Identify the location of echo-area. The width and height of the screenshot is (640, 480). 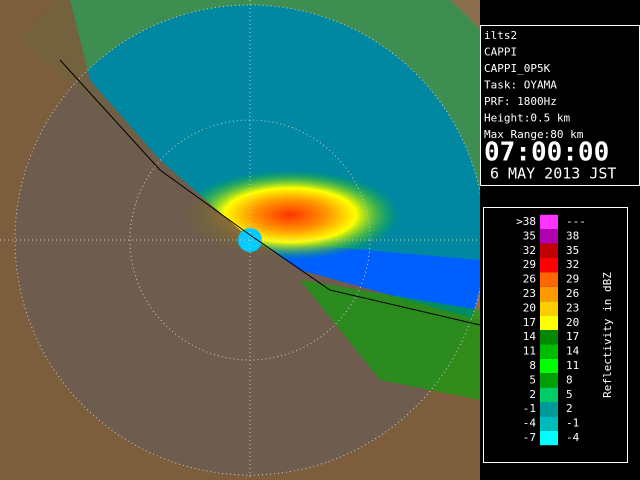
(390, 340).